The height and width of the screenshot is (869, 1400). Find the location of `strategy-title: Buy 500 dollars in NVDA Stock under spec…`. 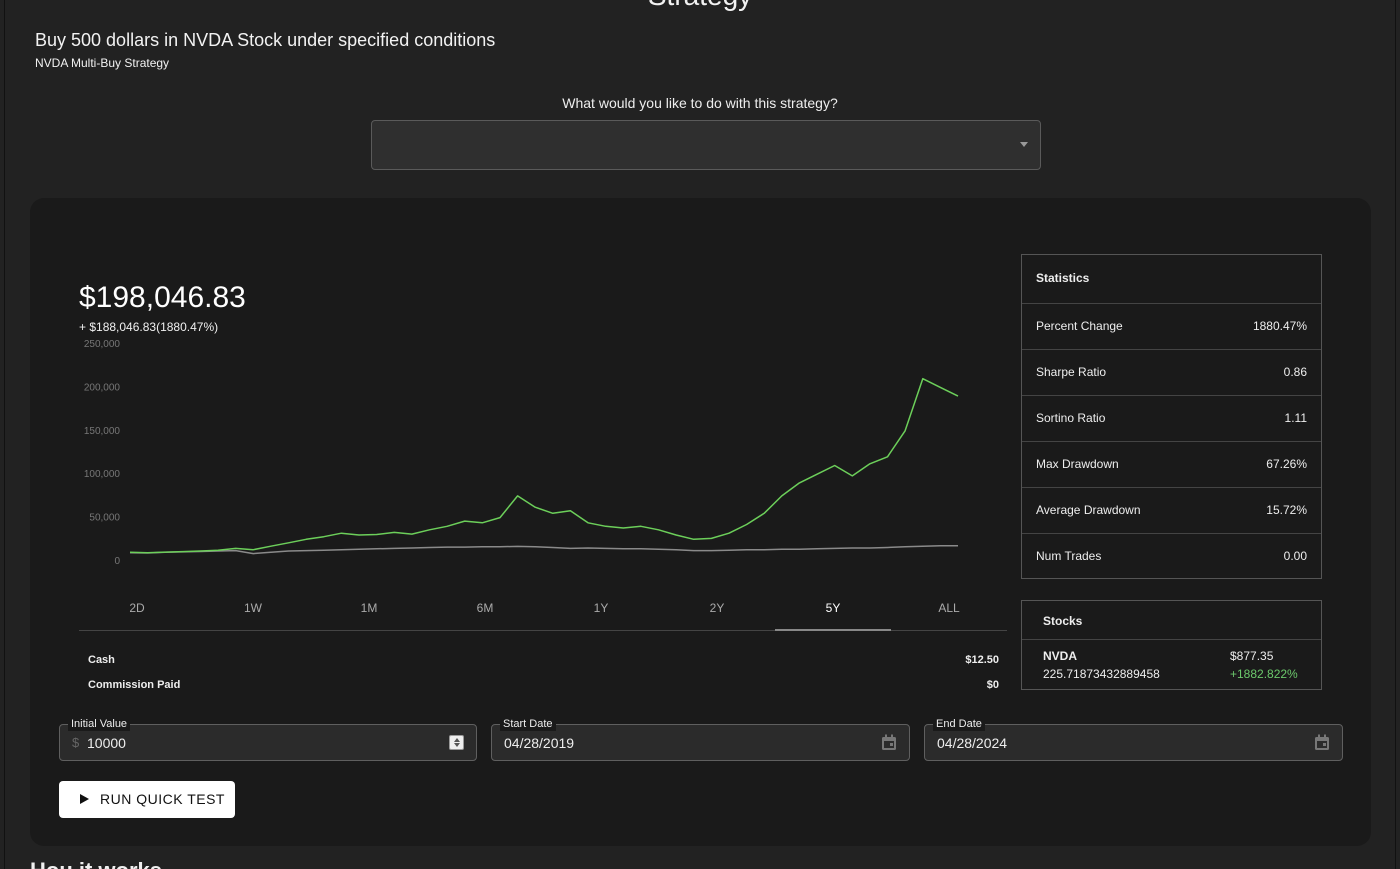

strategy-title: Buy 500 dollars in NVDA Stock under spec… is located at coordinates (265, 40).